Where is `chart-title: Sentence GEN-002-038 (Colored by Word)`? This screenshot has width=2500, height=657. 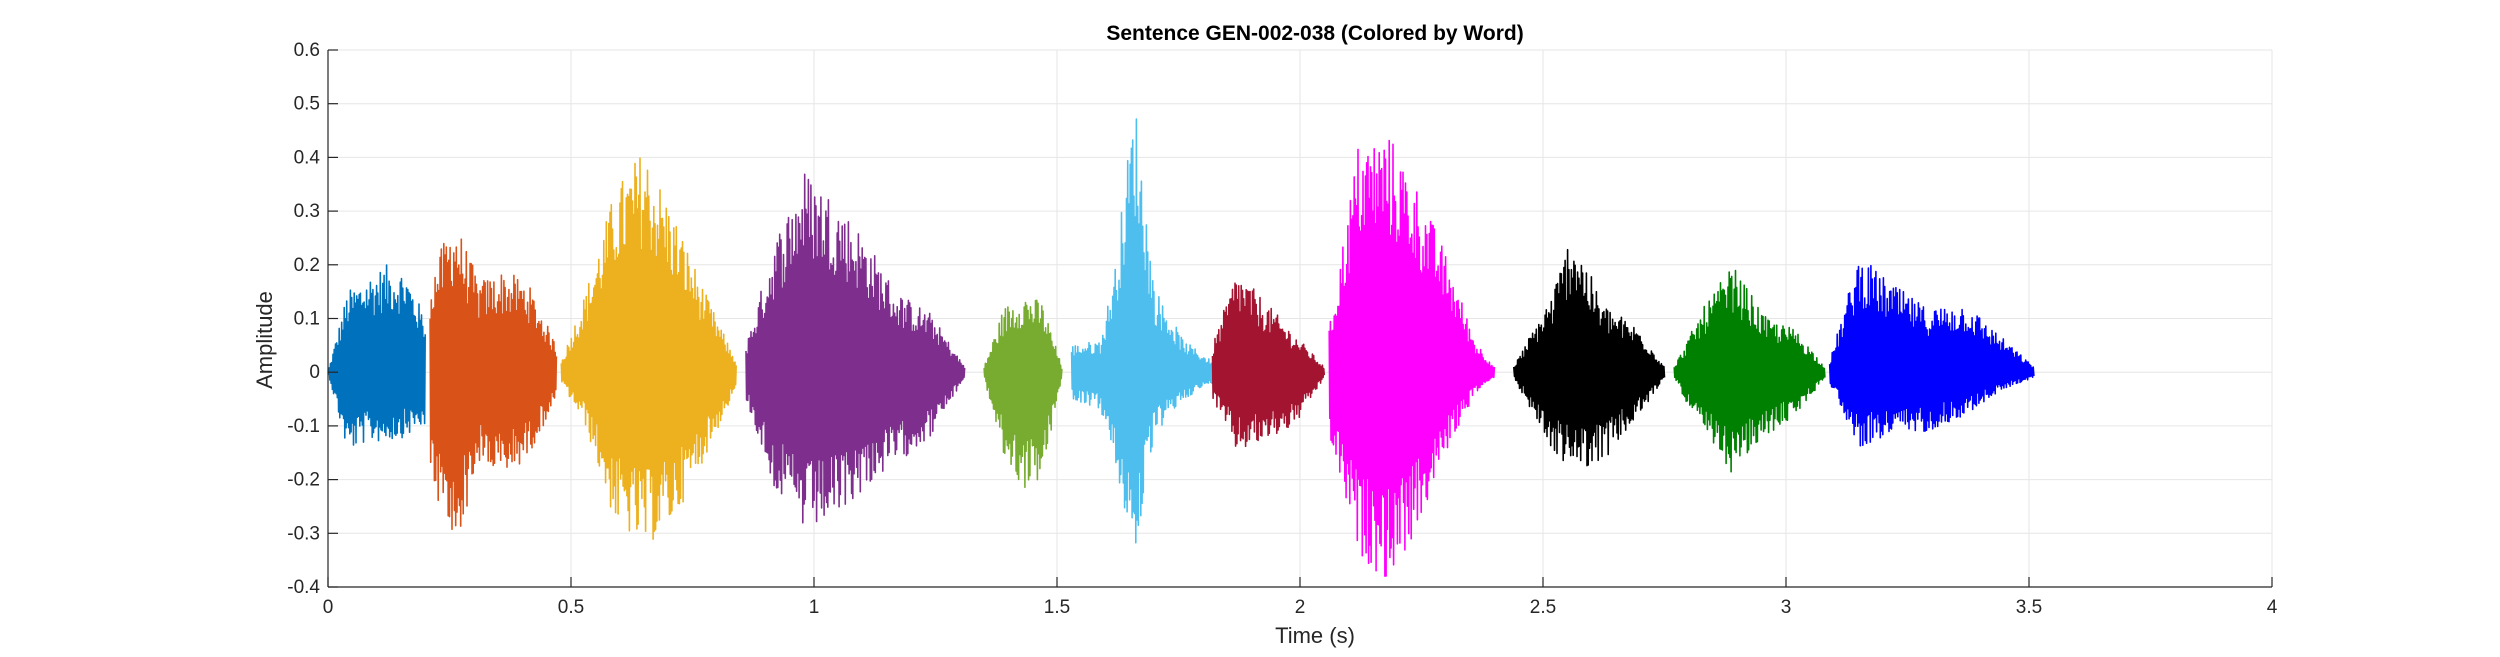 chart-title: Sentence GEN-002-038 (Colored by Word) is located at coordinates (1314, 33).